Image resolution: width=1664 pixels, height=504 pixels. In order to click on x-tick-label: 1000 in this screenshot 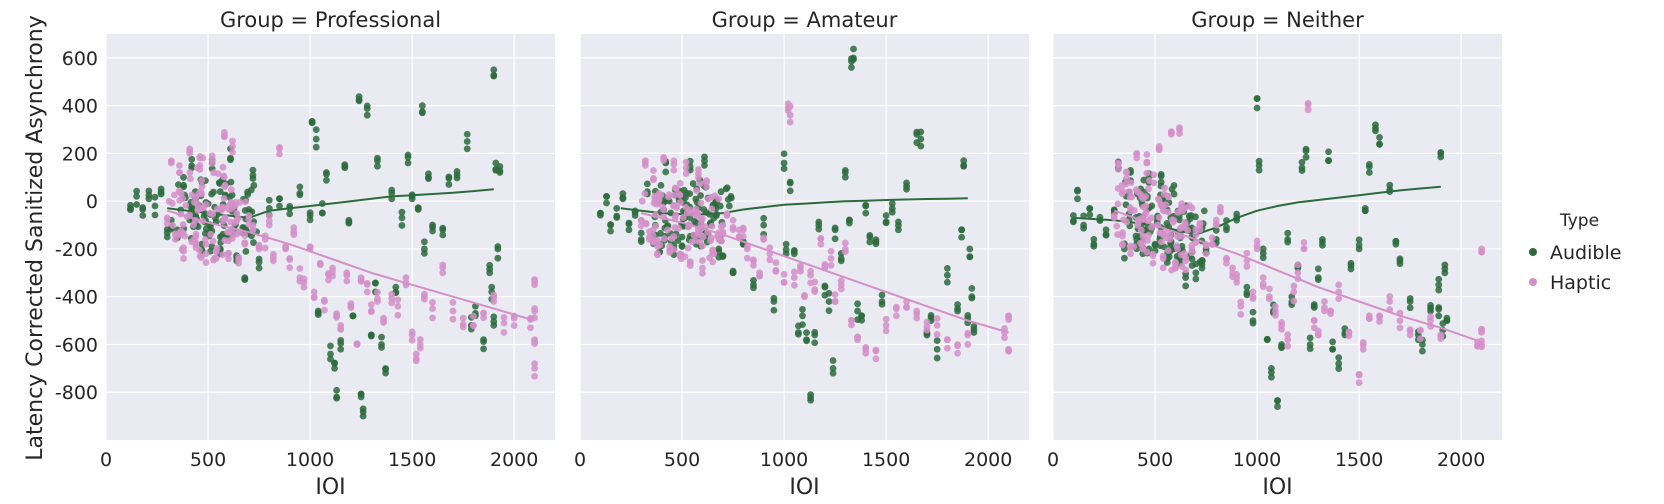, I will do `click(784, 460)`.